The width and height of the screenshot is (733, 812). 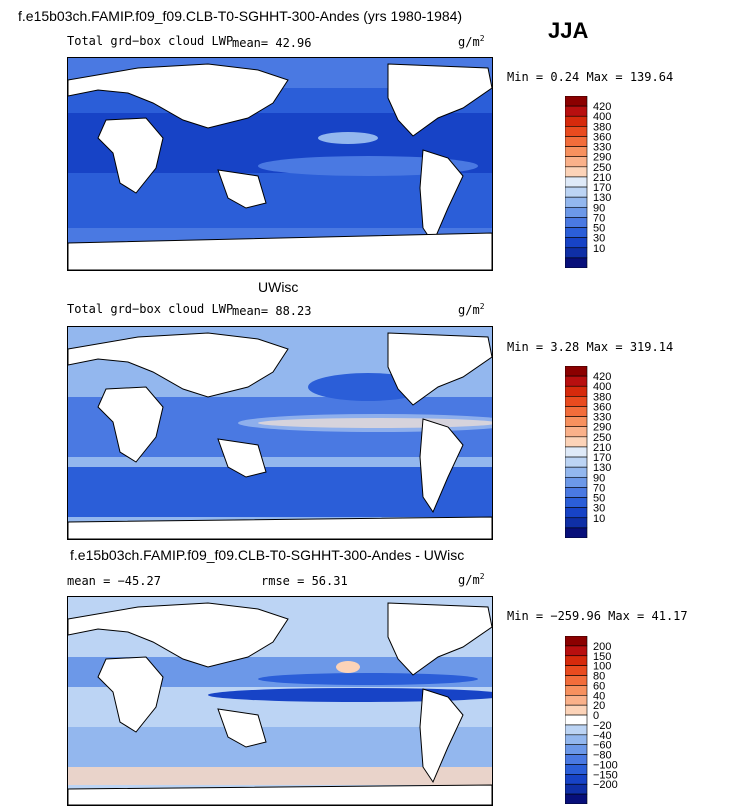 What do you see at coordinates (304, 581) in the screenshot?
I see `panel3-rmse: rmse = 56.31` at bounding box center [304, 581].